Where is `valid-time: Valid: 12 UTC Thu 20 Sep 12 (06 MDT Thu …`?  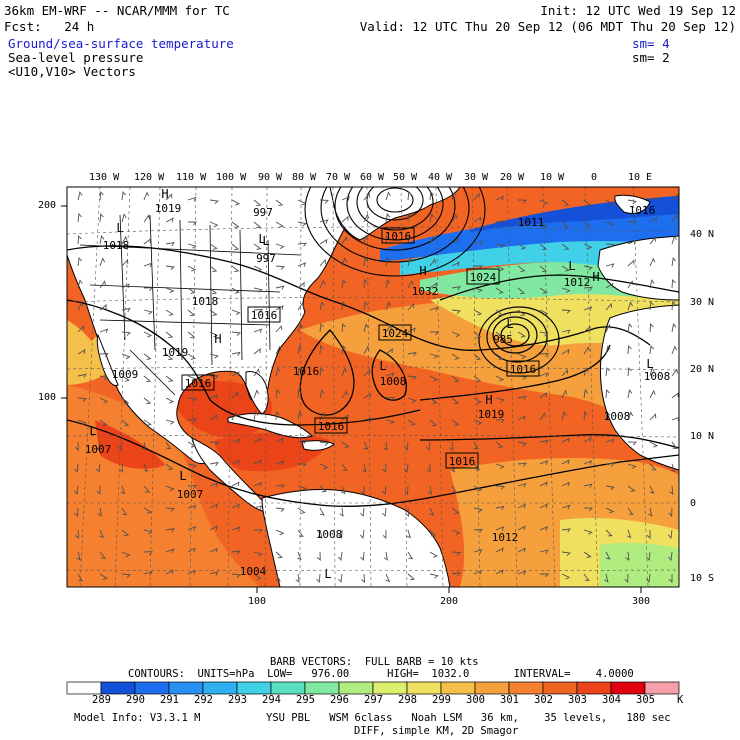 valid-time: Valid: 12 UTC Thu 20 Sep 12 (06 MDT Thu … is located at coordinates (547, 26).